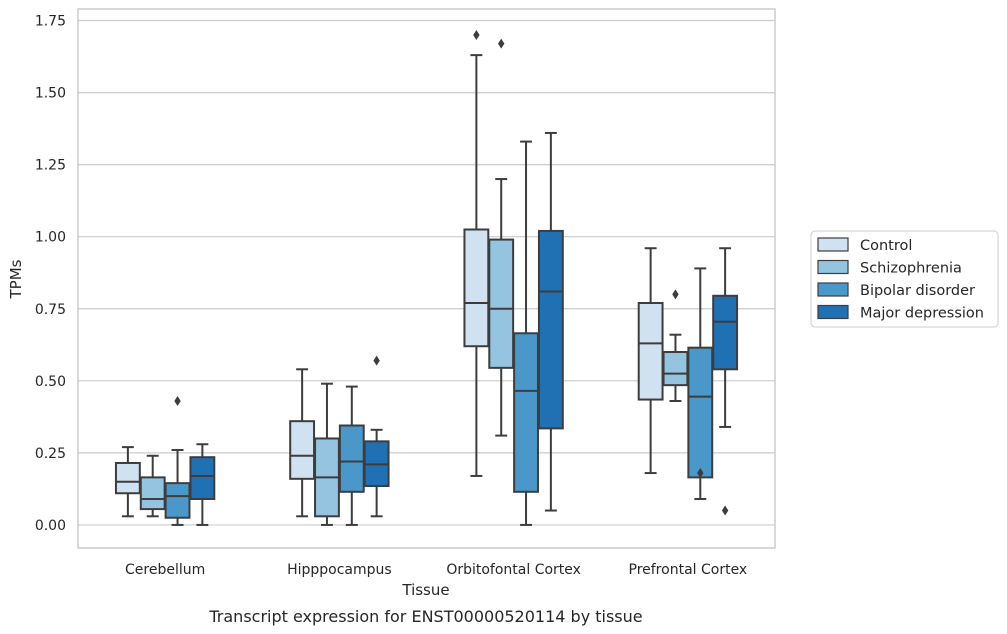 The image size is (1007, 634). I want to click on legend-label: Bipolar disorder, so click(917, 291).